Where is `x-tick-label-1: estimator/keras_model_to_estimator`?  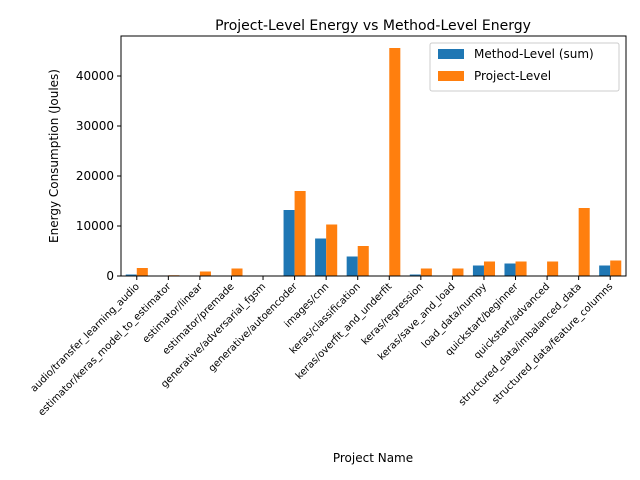 x-tick-label-1: estimator/keras_model_to_estimator is located at coordinates (105, 350).